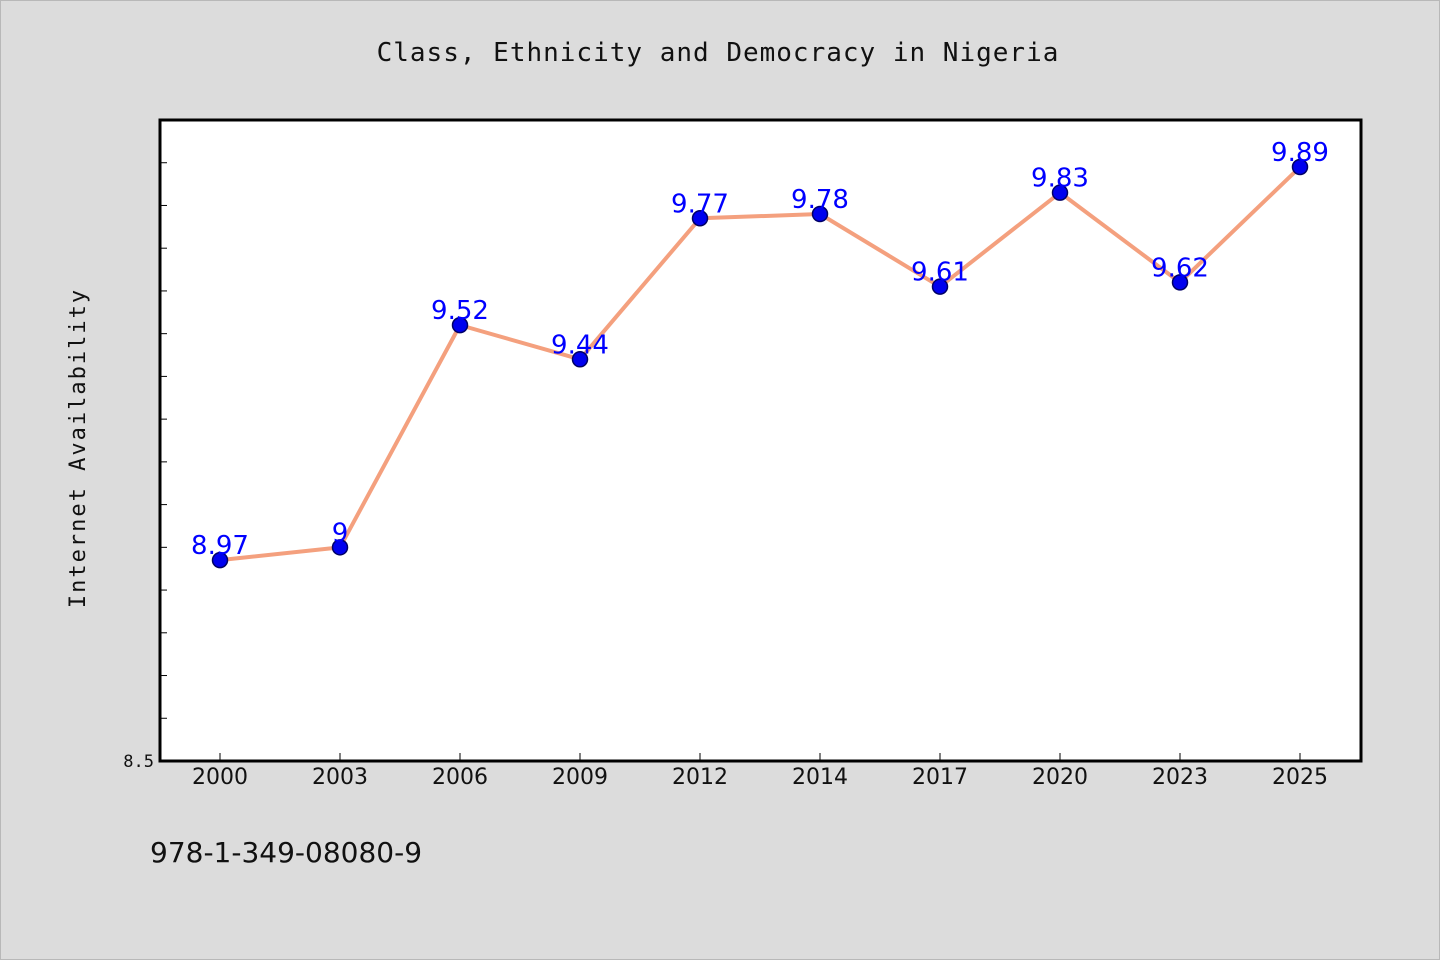 The image size is (1440, 960). I want to click on data-label: 9.62, so click(1180, 268).